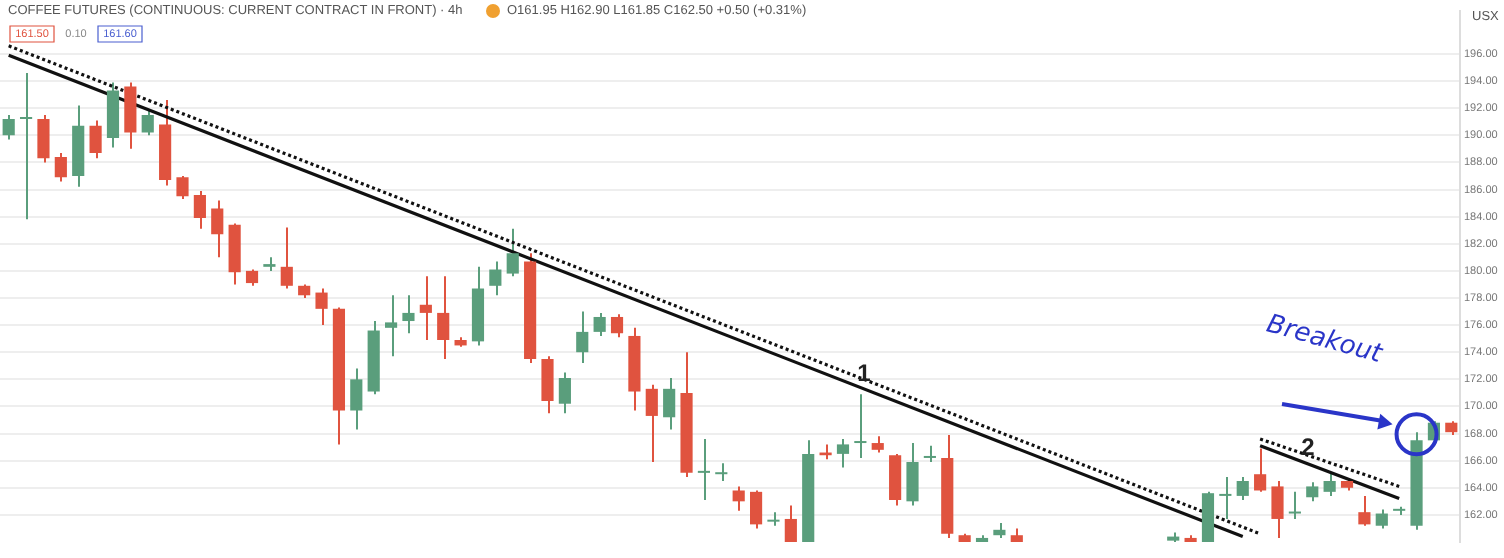 Image resolution: width=1504 pixels, height=558 pixels. Describe the element at coordinates (864, 372) in the screenshot. I see `annotation: 1` at that location.